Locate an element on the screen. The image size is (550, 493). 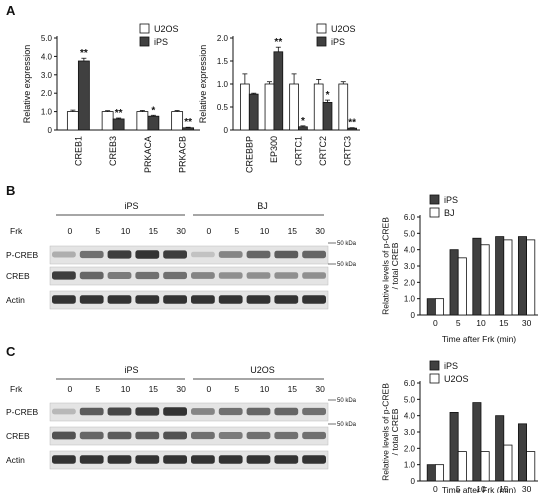
bar-u2os-prkacb is located at coordinates (177, 121).